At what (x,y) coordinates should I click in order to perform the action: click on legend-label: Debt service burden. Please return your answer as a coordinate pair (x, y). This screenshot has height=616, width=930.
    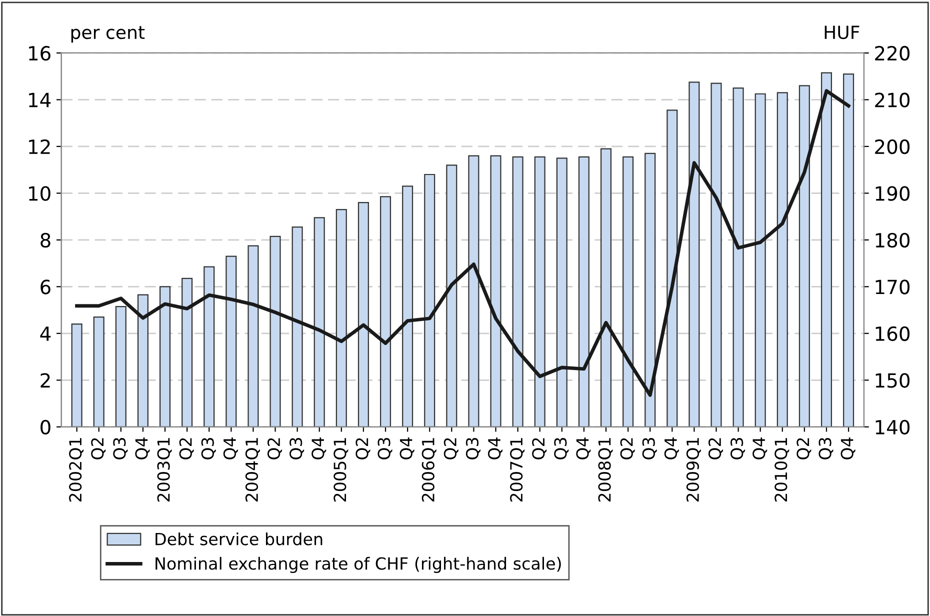
    Looking at the image, I should click on (239, 539).